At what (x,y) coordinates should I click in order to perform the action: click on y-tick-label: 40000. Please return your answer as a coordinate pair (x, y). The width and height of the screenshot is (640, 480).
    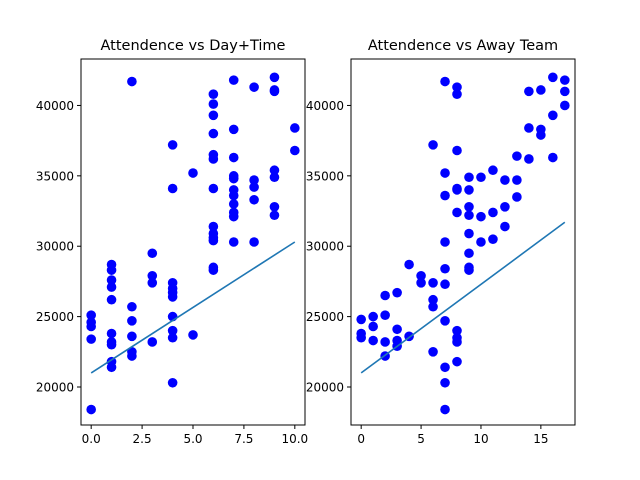
    Looking at the image, I should click on (325, 106).